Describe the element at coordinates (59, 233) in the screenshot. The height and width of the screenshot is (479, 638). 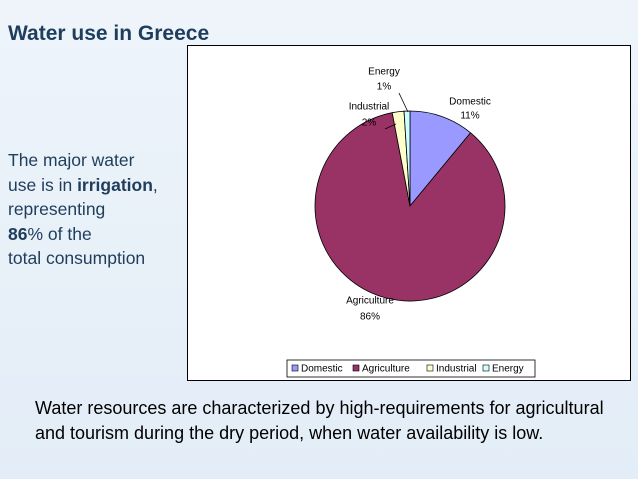
I see `text-run: % of the` at that location.